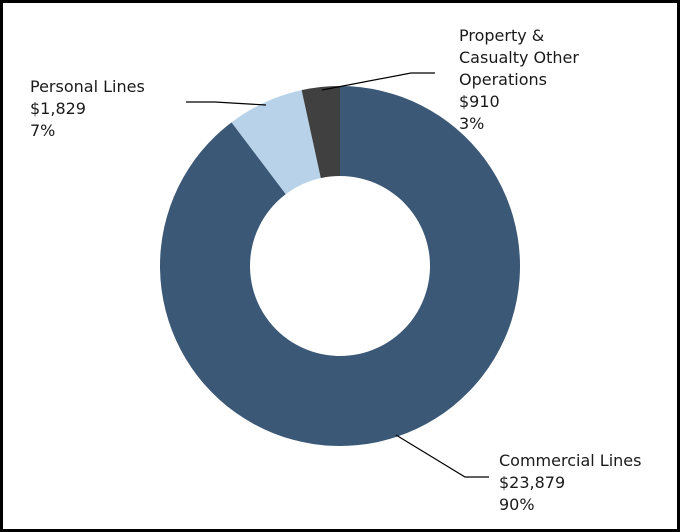  I want to click on label-name-property-and-casualty-other-operations-line-3: Operations, so click(503, 79).